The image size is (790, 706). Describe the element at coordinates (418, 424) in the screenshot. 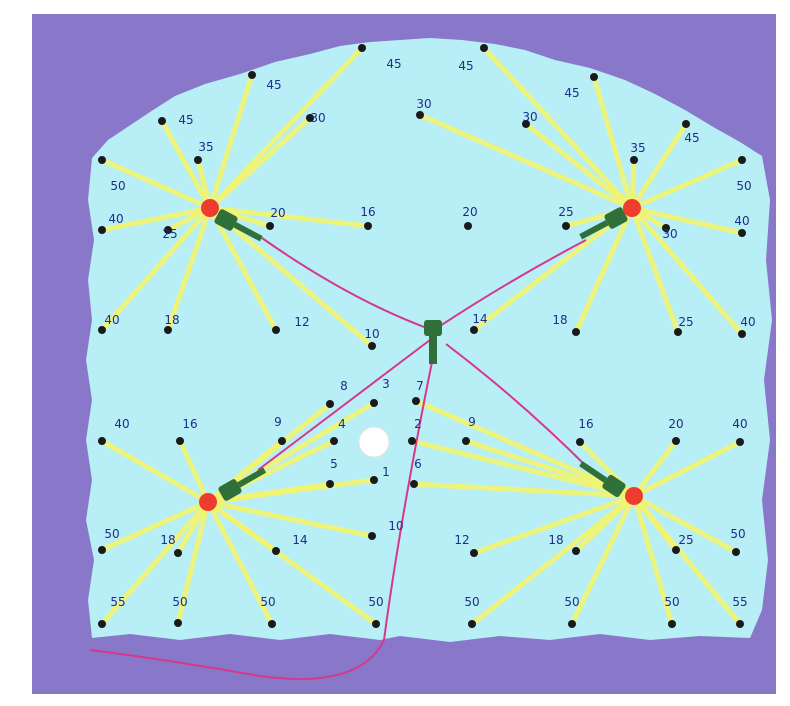

I see `fibre-length-label: 2` at that location.